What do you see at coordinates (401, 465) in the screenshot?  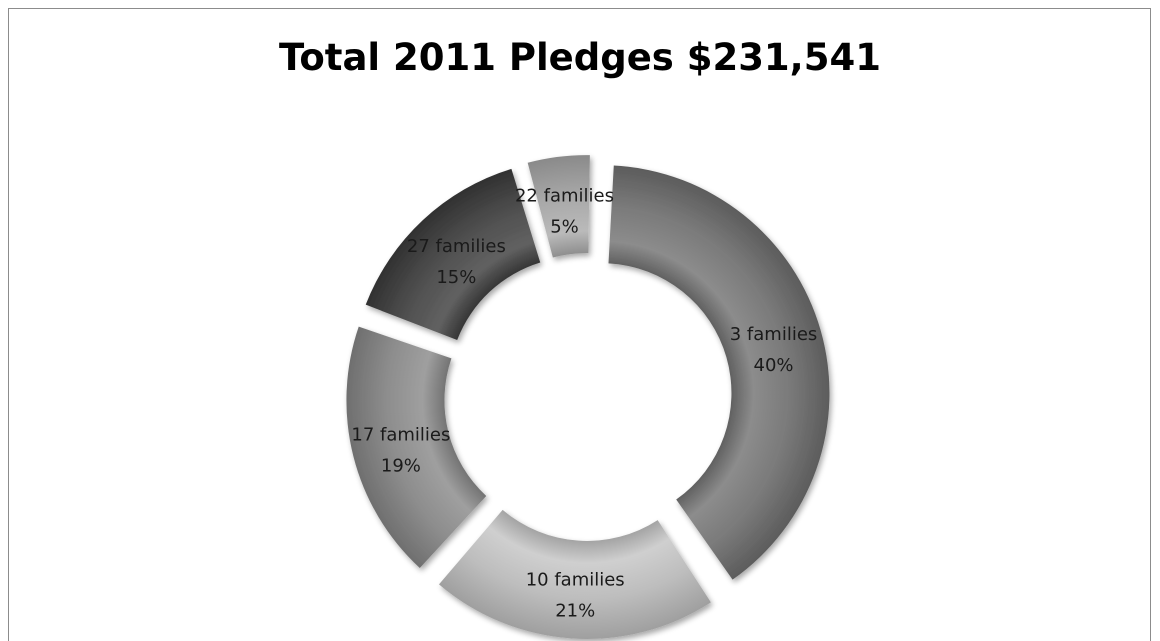 I see `slice-percent-label: 19%` at bounding box center [401, 465].